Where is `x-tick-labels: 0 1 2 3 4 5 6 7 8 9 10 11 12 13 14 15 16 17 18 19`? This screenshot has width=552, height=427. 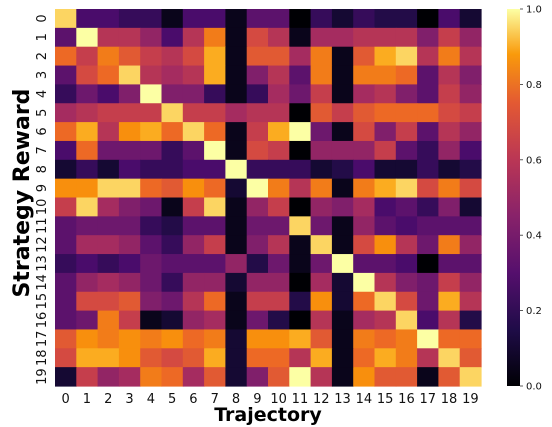
x-tick-labels: 0 1 2 3 4 5 6 7 8 9 10 11 12 13 14 15 16 17 18 19 is located at coordinates (270, 399).